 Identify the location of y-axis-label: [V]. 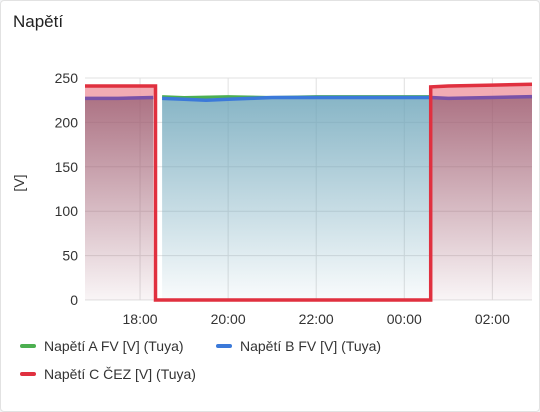
(19, 182).